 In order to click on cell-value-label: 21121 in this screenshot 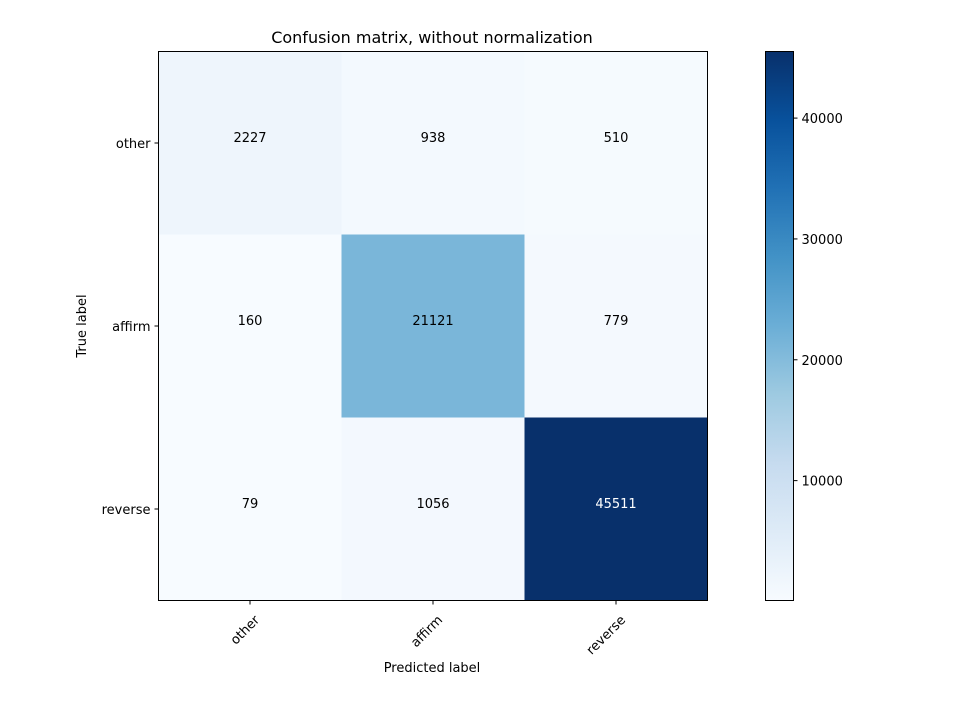, I will do `click(432, 321)`.